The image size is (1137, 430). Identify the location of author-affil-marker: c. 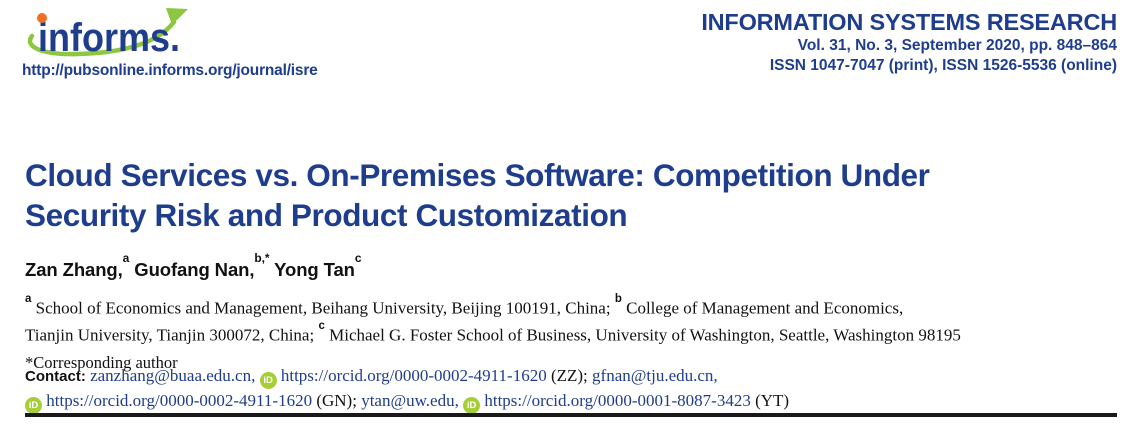
(358, 258).